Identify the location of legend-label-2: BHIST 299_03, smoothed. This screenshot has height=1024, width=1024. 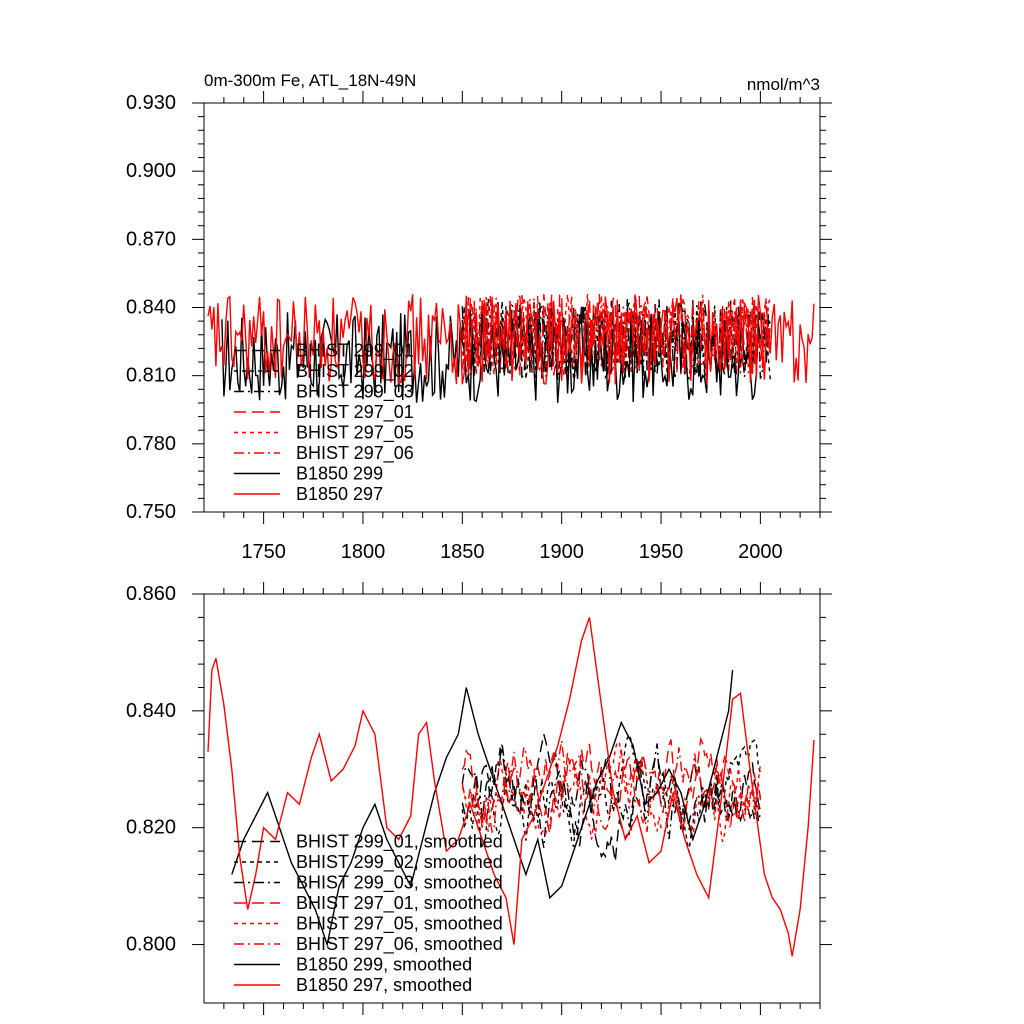
(399, 883).